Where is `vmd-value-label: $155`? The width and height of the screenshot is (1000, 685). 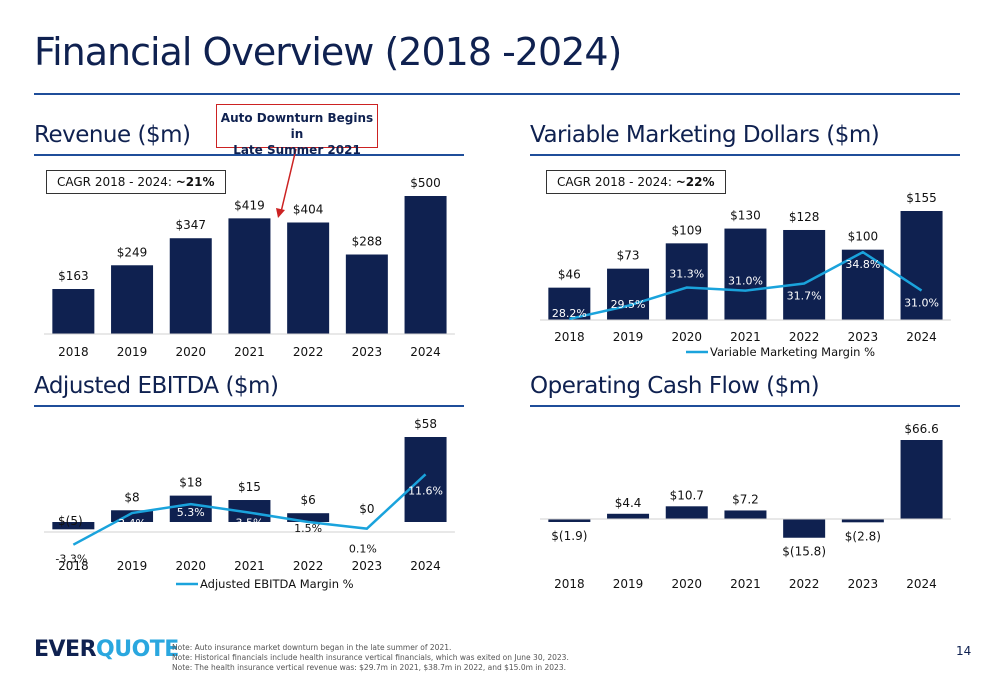
vmd-value-label: $155 is located at coordinates (921, 198).